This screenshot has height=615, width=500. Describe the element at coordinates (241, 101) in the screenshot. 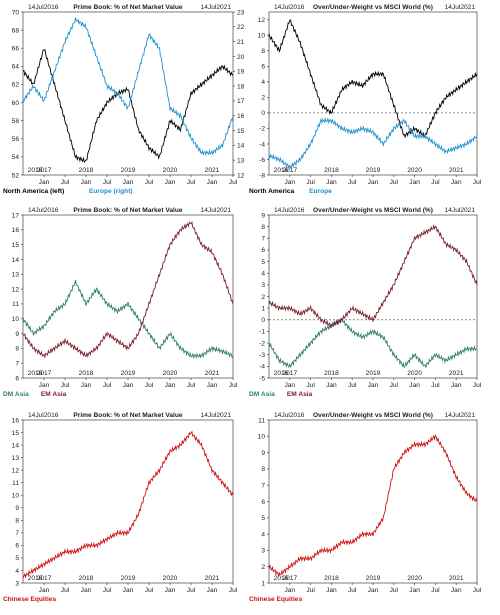

I see `y-right-tick-label: 17` at that location.